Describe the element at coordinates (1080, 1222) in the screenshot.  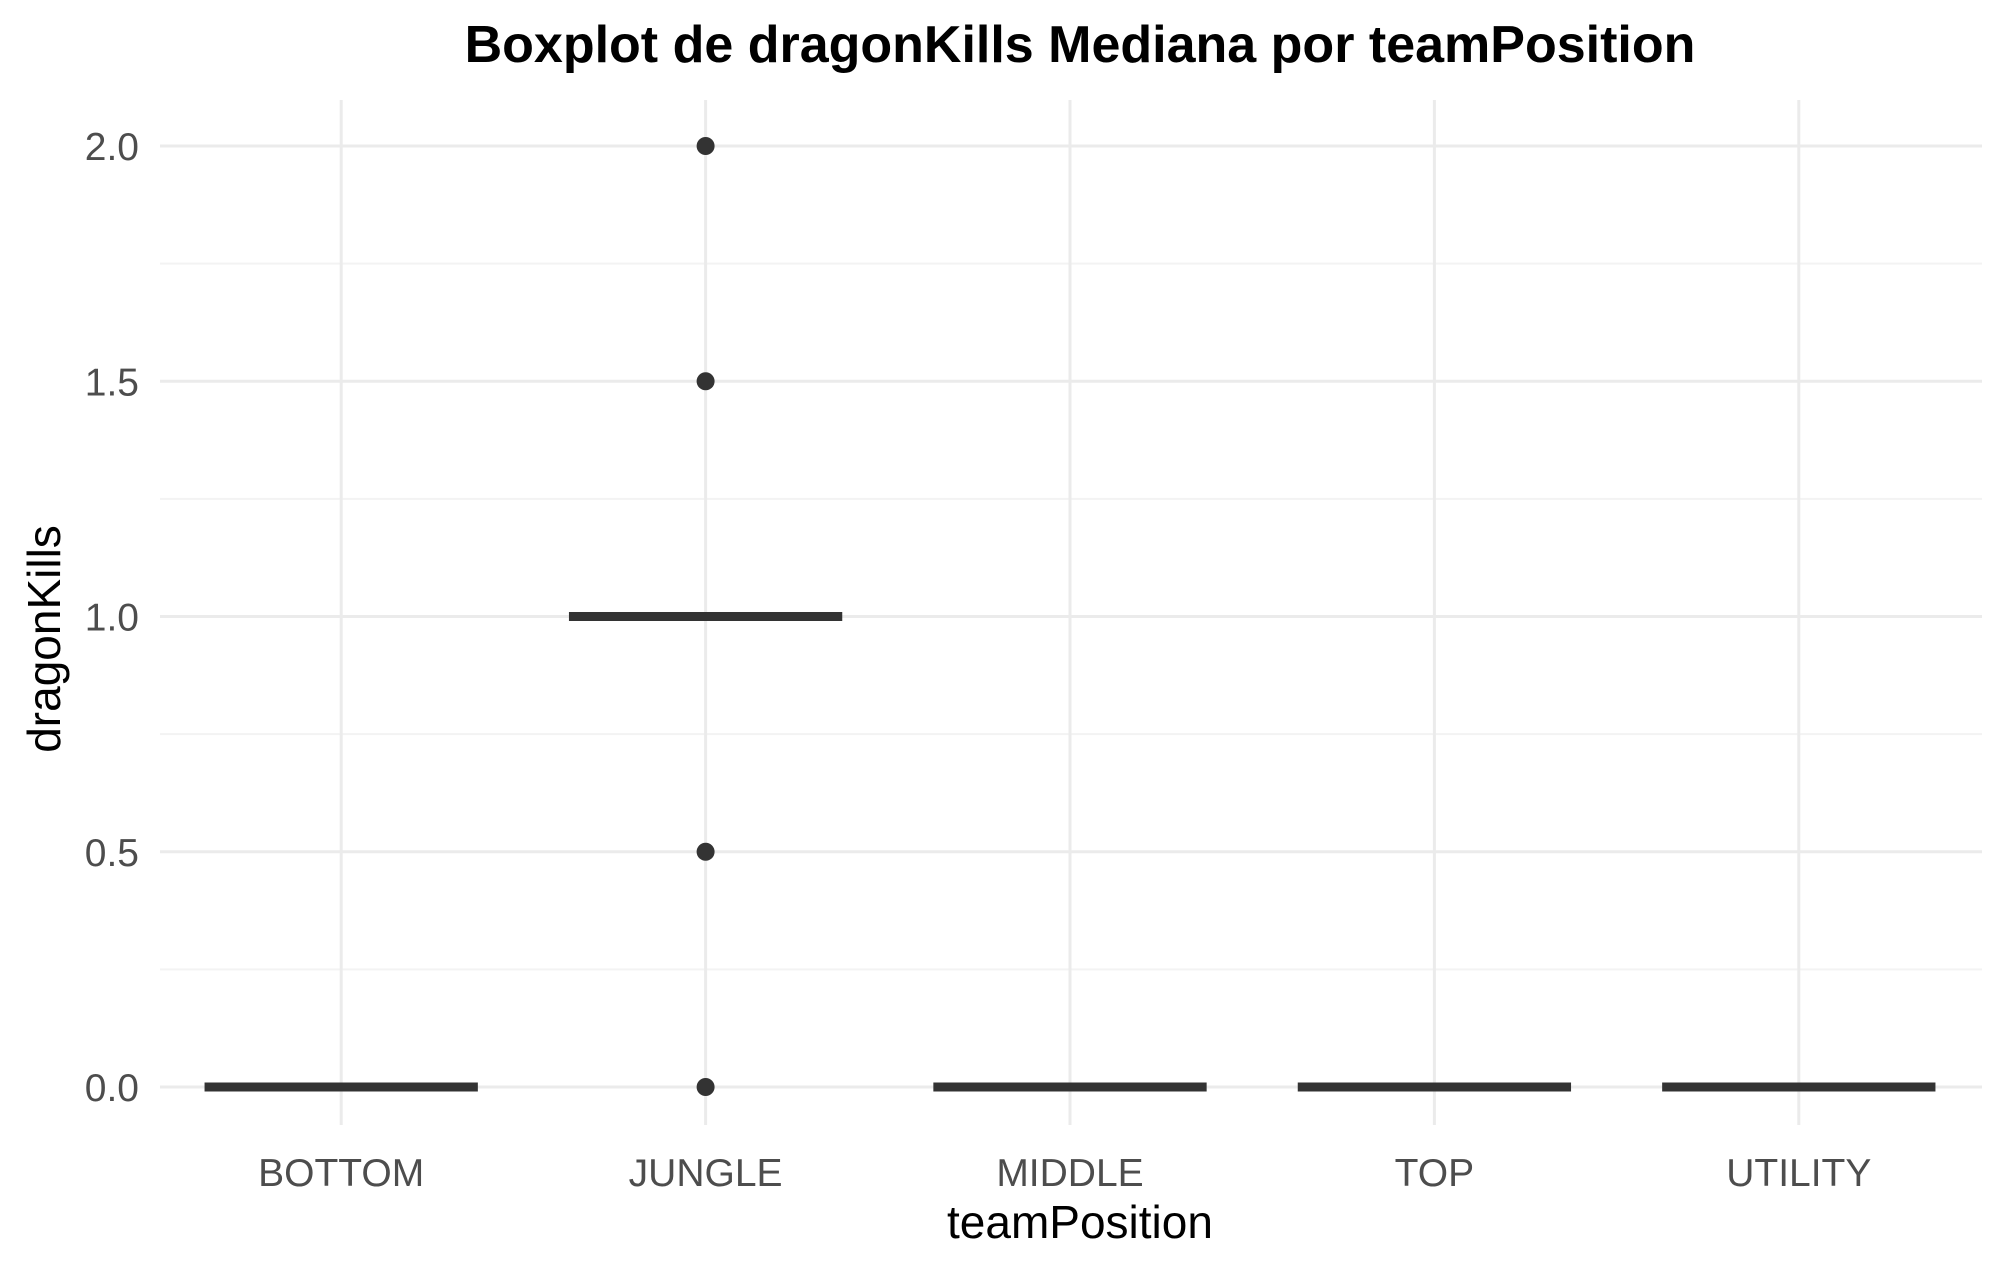
I see `x-axis-title: teamPosition` at that location.